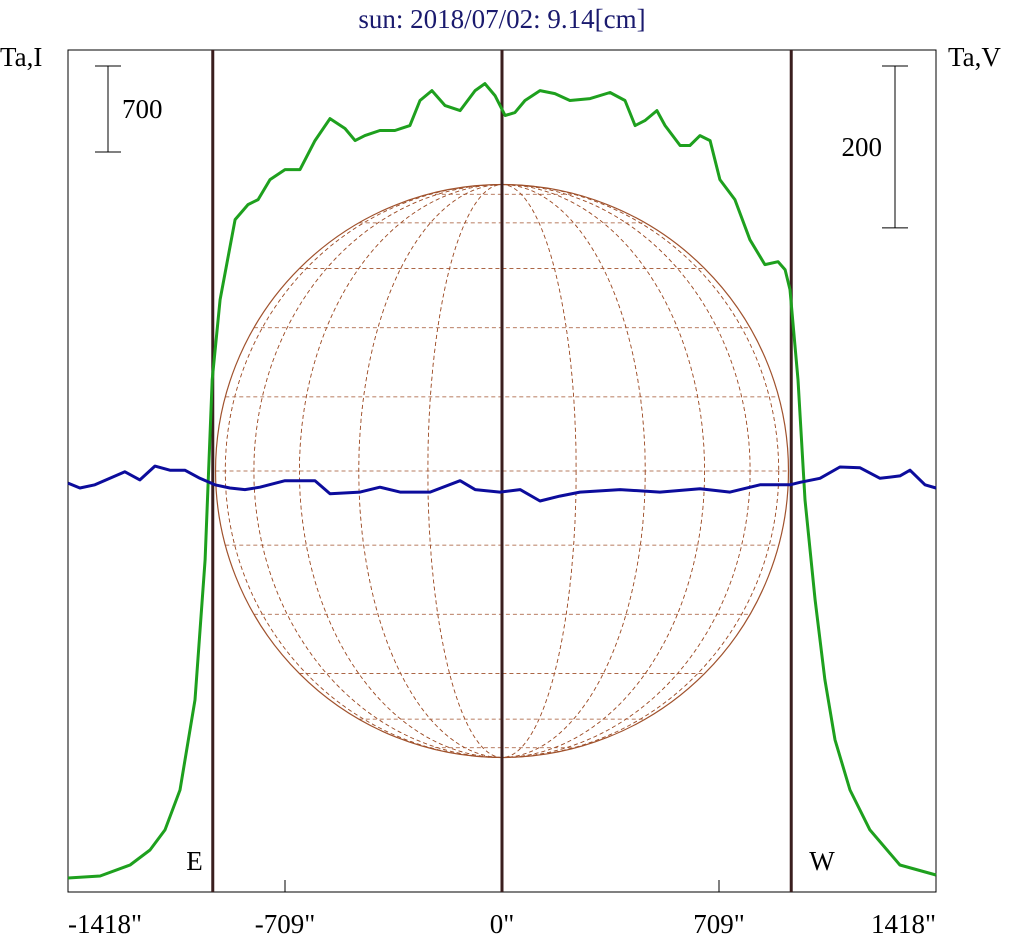  I want to click on scale-bar-label: 200, so click(862, 147).